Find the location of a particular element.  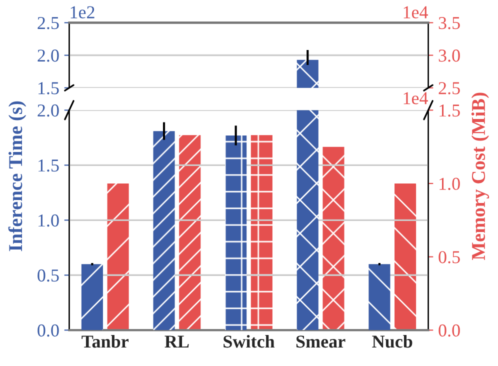

y-axis-title: Inference Time (s) is located at coordinates (17, 176).